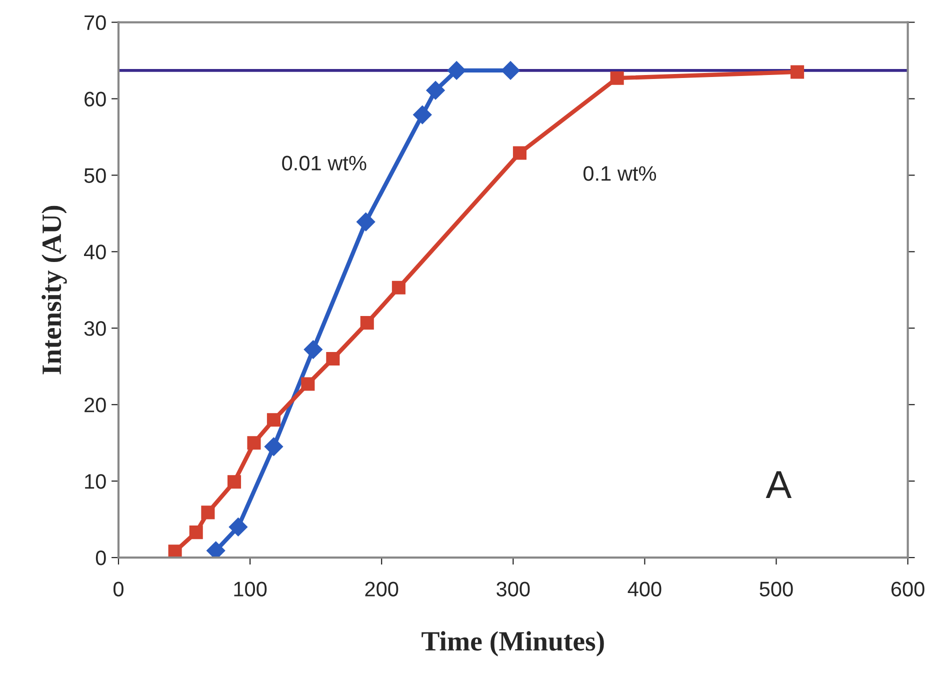 The width and height of the screenshot is (933, 675). What do you see at coordinates (381, 589) in the screenshot?
I see `x-tick-label: 200` at bounding box center [381, 589].